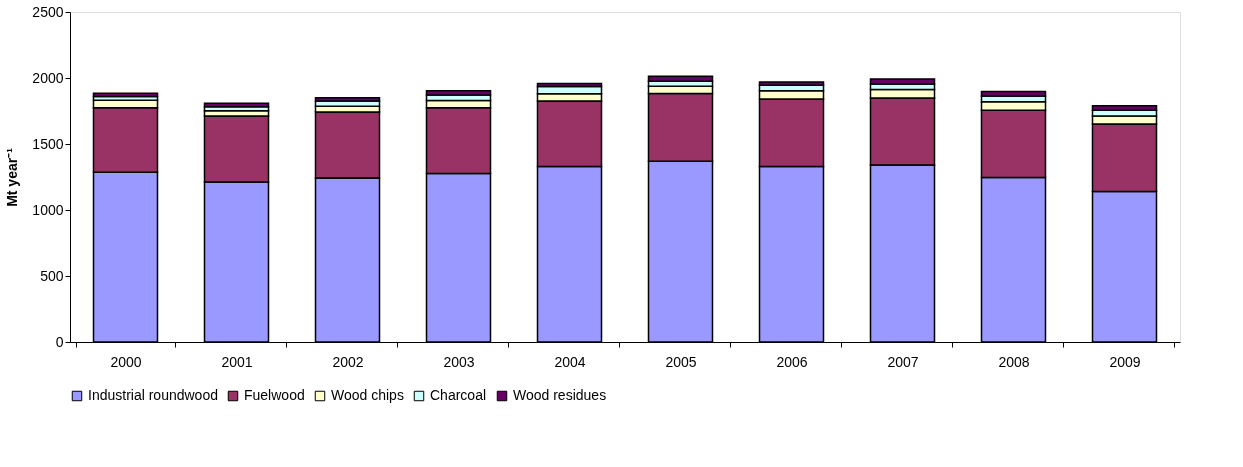  I want to click on y-axis-title: Mt year⁻¹, so click(12, 177).